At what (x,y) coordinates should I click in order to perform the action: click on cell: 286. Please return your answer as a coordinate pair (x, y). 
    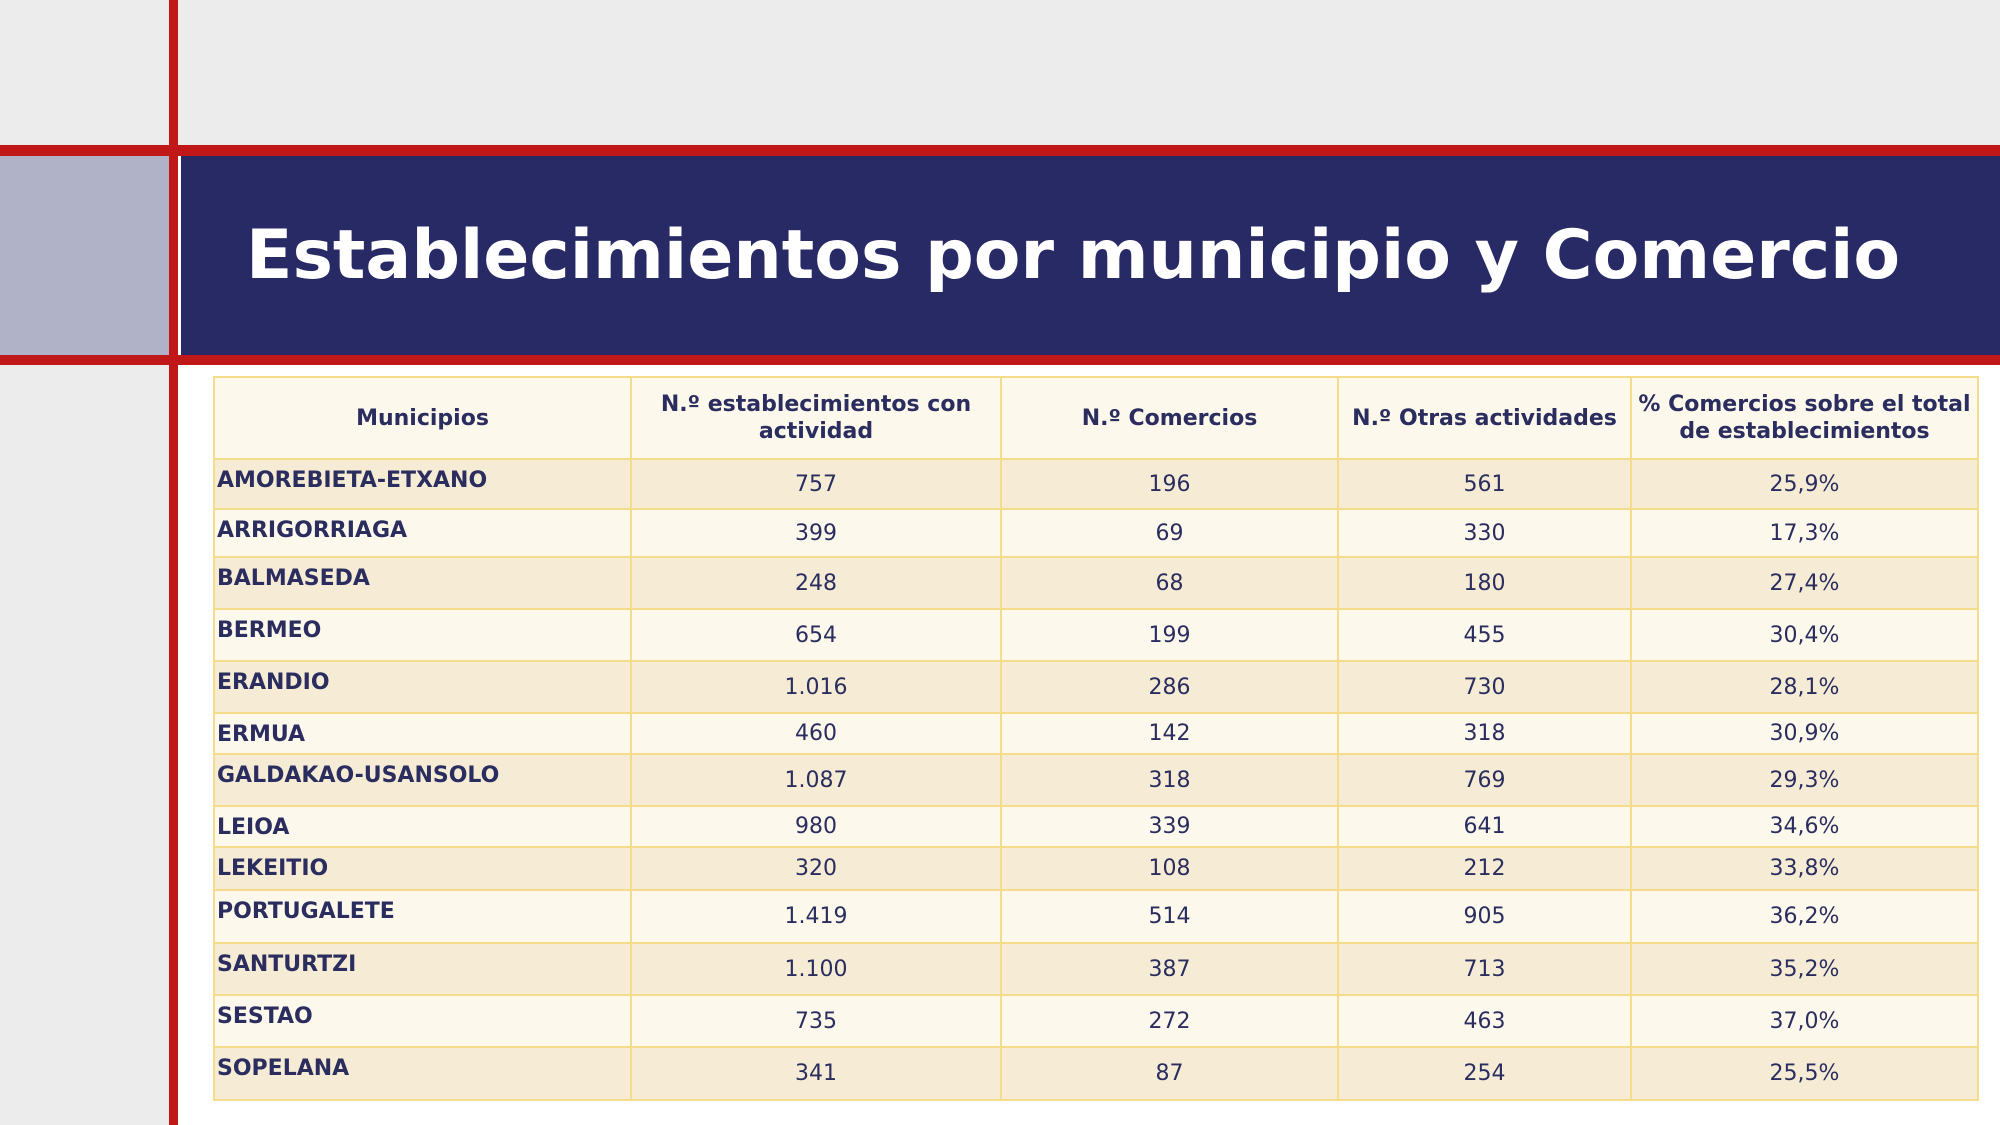
    Looking at the image, I should click on (1169, 687).